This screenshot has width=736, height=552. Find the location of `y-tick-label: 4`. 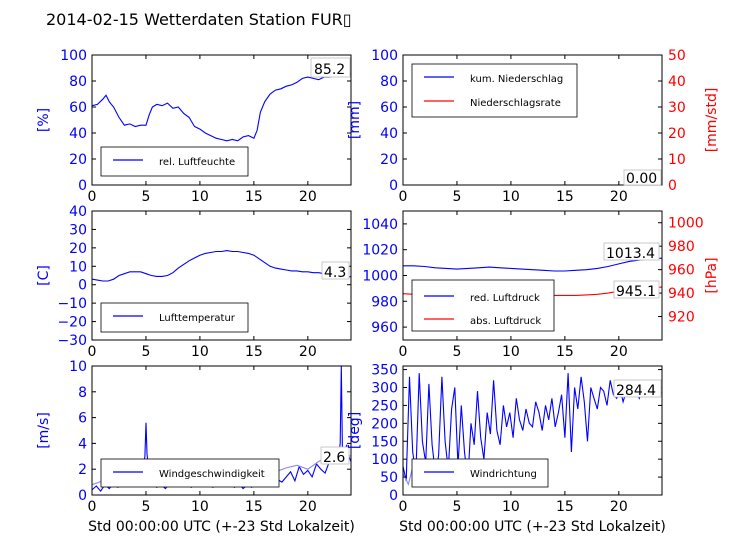

y-tick-label: 4 is located at coordinates (82, 444).